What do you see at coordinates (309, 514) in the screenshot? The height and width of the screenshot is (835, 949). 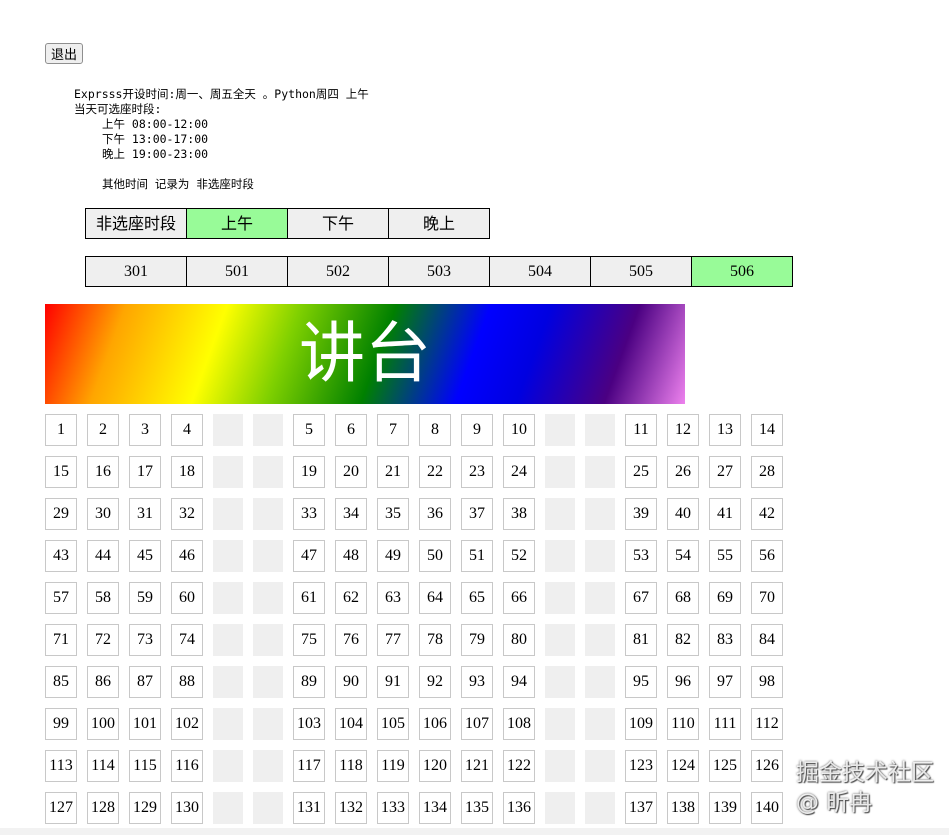 I see `seat: 33` at bounding box center [309, 514].